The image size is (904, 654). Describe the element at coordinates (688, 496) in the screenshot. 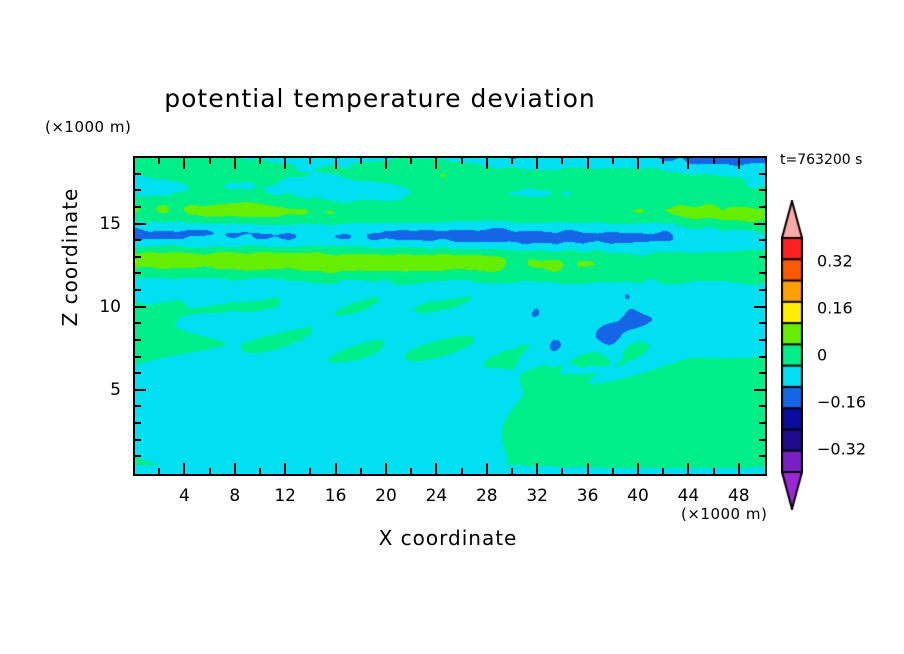

I see `x-tick-label: 44` at that location.